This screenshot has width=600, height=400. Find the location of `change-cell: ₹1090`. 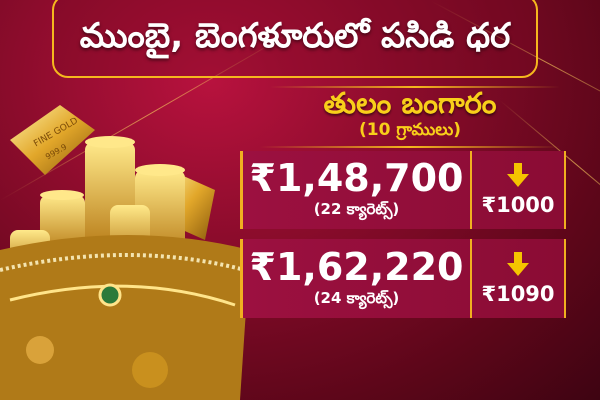

change-cell: ₹1090 is located at coordinates (518, 278).